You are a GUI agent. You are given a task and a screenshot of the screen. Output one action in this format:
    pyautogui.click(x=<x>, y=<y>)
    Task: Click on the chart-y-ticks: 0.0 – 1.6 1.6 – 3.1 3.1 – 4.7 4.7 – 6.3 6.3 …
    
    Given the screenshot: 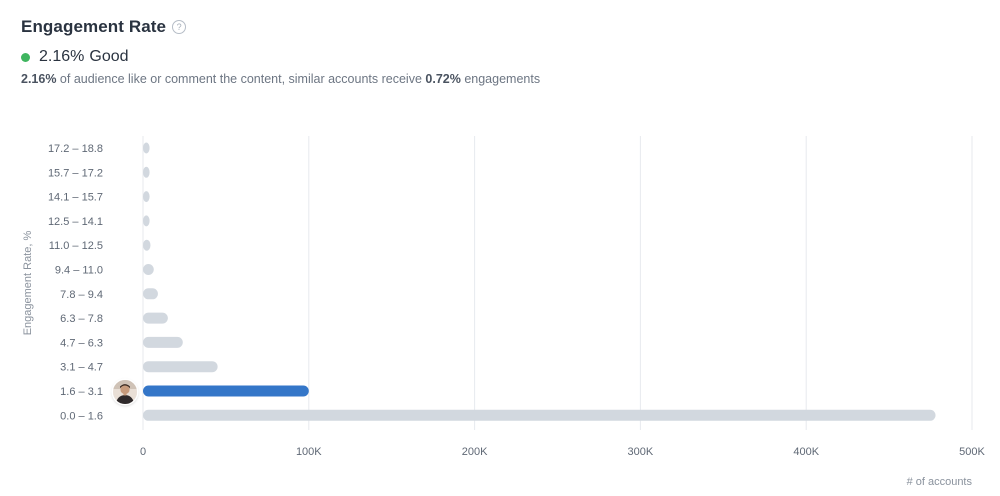 What is the action you would take?
    pyautogui.click(x=75, y=282)
    